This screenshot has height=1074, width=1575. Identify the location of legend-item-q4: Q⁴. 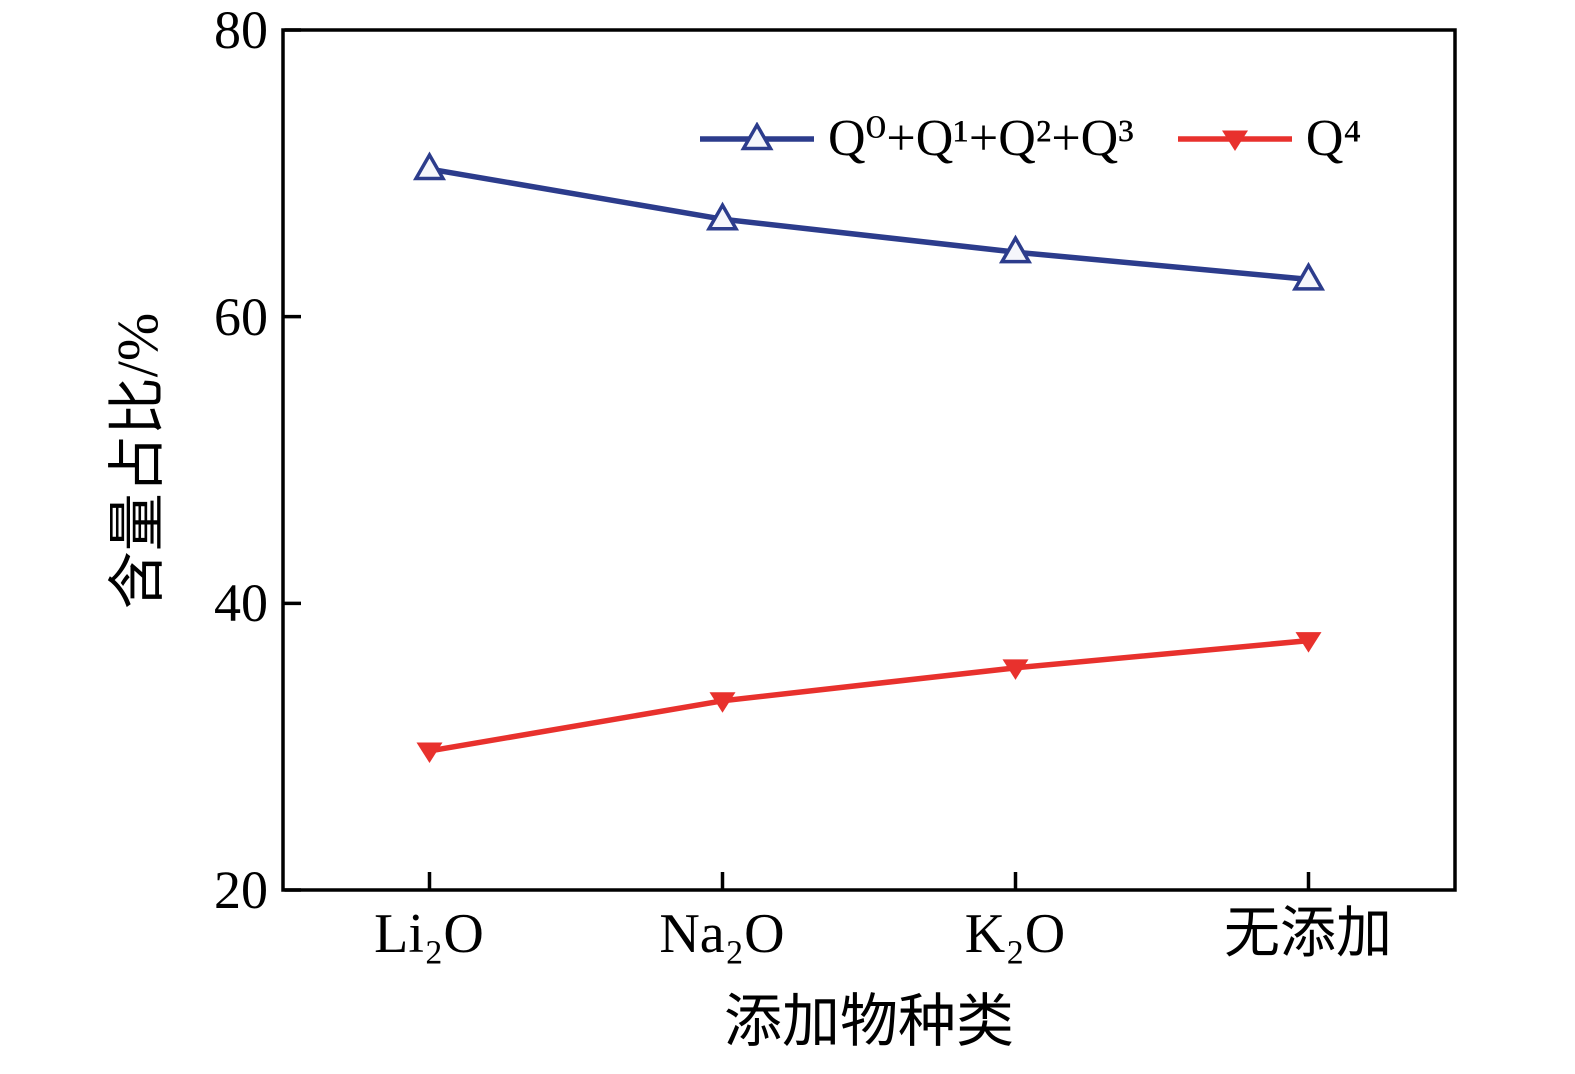
(1269, 139).